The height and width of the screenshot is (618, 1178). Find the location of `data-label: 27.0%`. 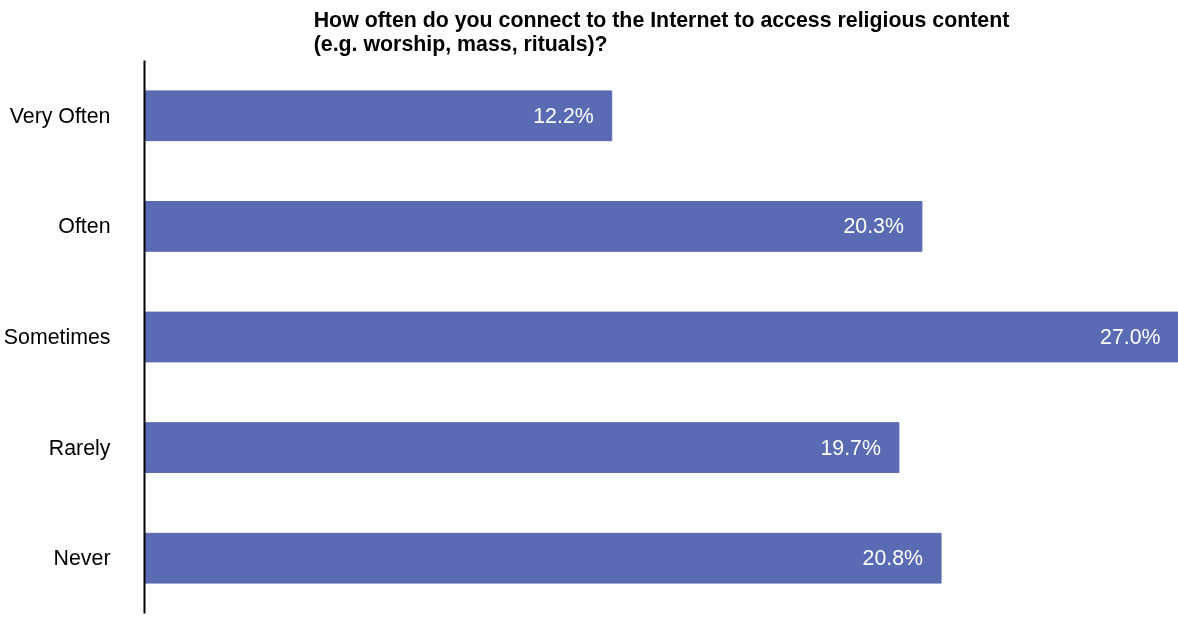

data-label: 27.0% is located at coordinates (1130, 337).